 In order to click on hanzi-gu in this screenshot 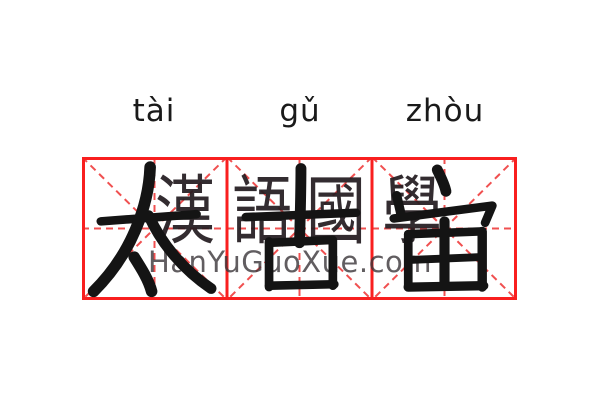, I will do `click(301, 227)`.